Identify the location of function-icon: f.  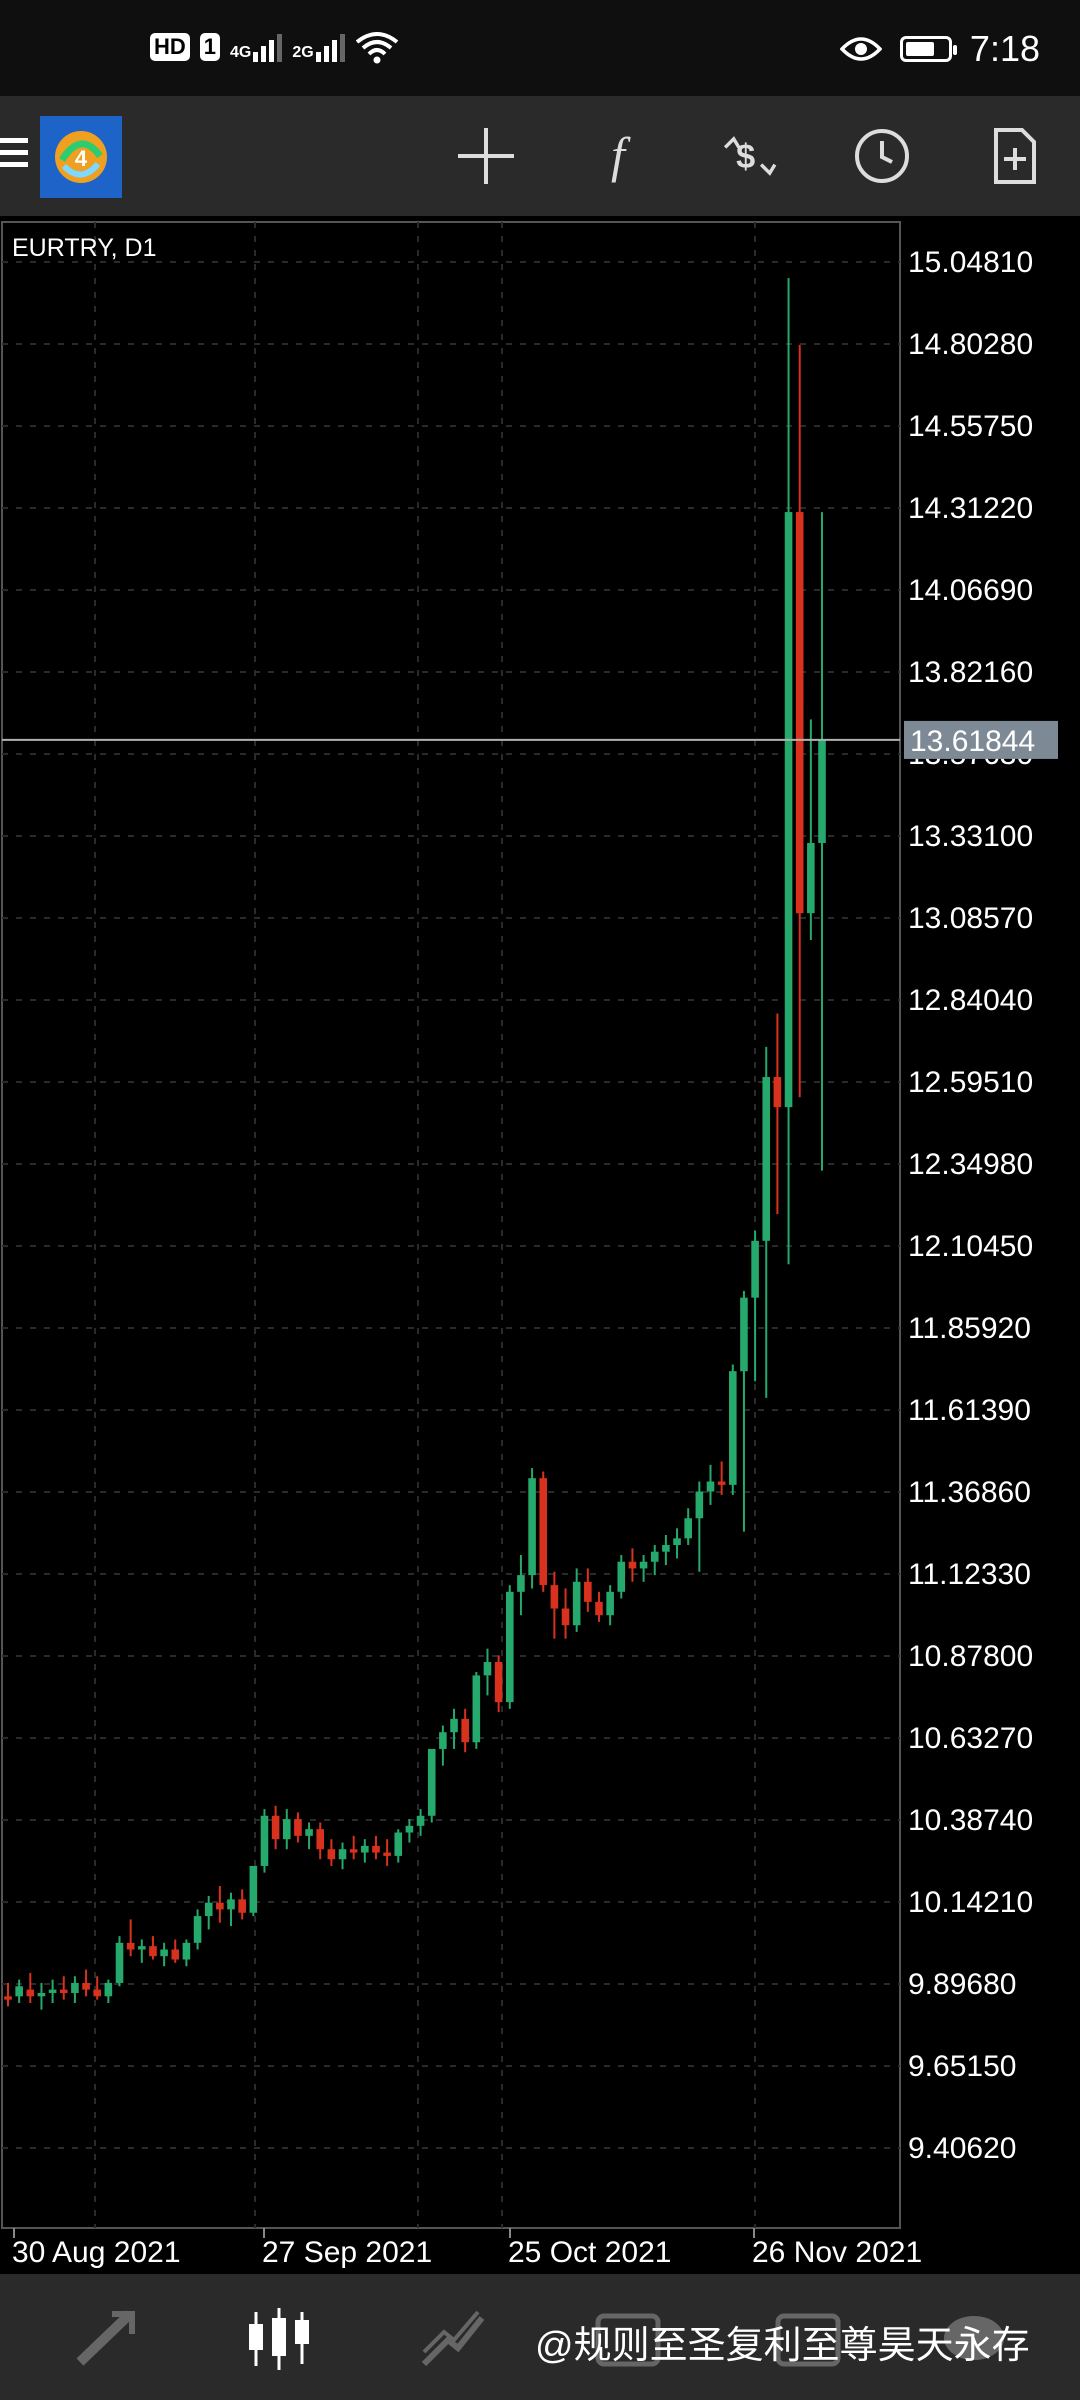
(621, 155).